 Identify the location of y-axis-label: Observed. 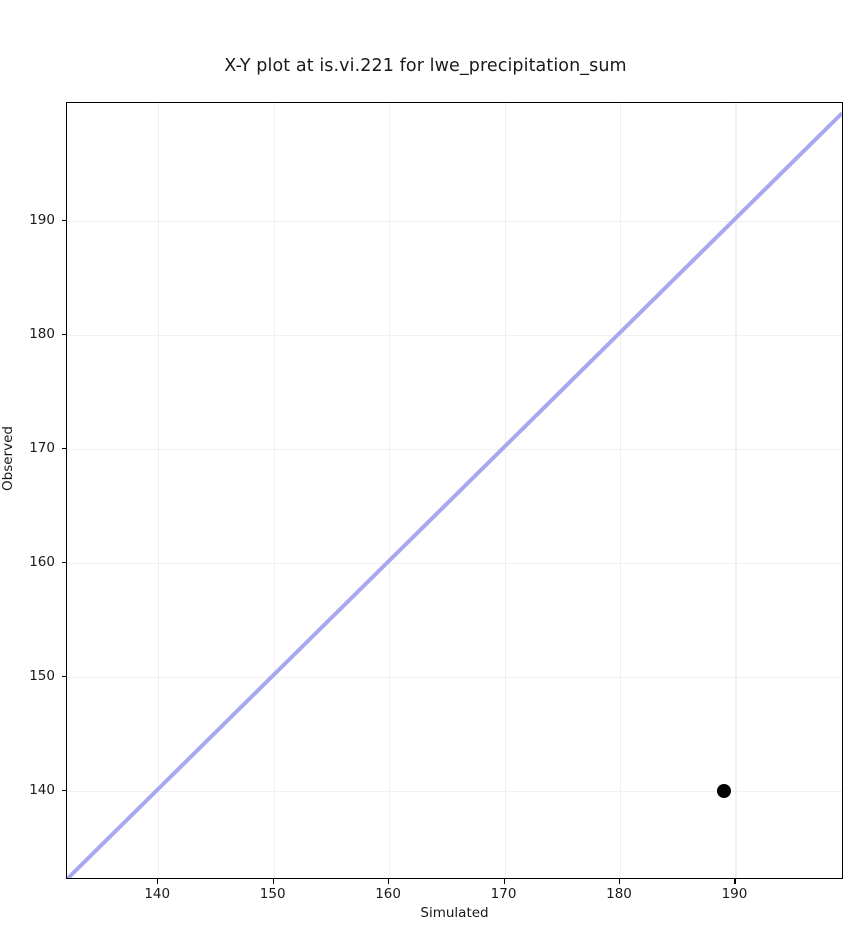
(8, 458).